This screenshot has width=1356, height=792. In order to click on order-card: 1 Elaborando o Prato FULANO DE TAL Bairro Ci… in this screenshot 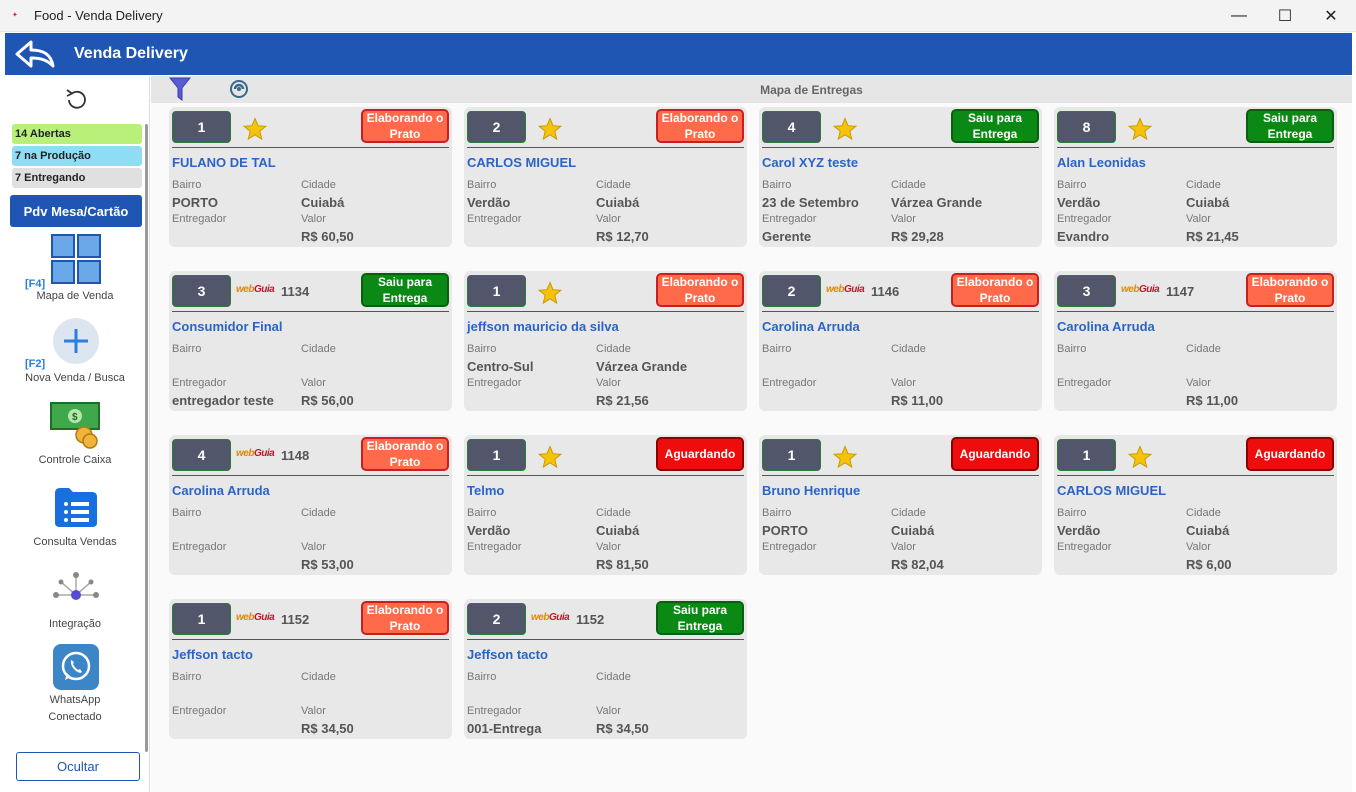, I will do `click(310, 177)`.